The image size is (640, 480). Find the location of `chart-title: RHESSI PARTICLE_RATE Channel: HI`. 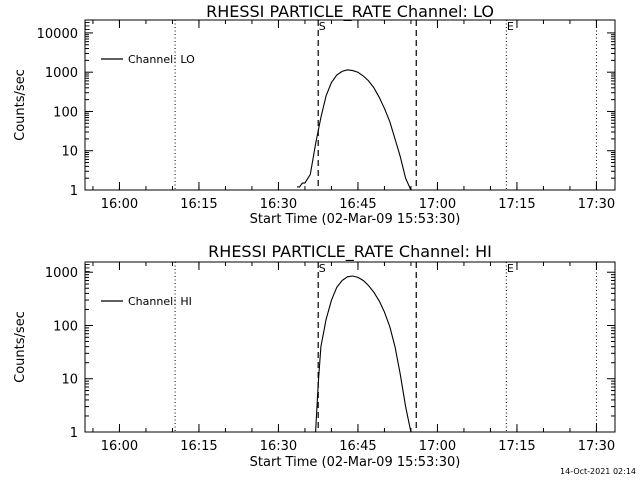

chart-title: RHESSI PARTICLE_RATE Channel: HI is located at coordinates (350, 252).